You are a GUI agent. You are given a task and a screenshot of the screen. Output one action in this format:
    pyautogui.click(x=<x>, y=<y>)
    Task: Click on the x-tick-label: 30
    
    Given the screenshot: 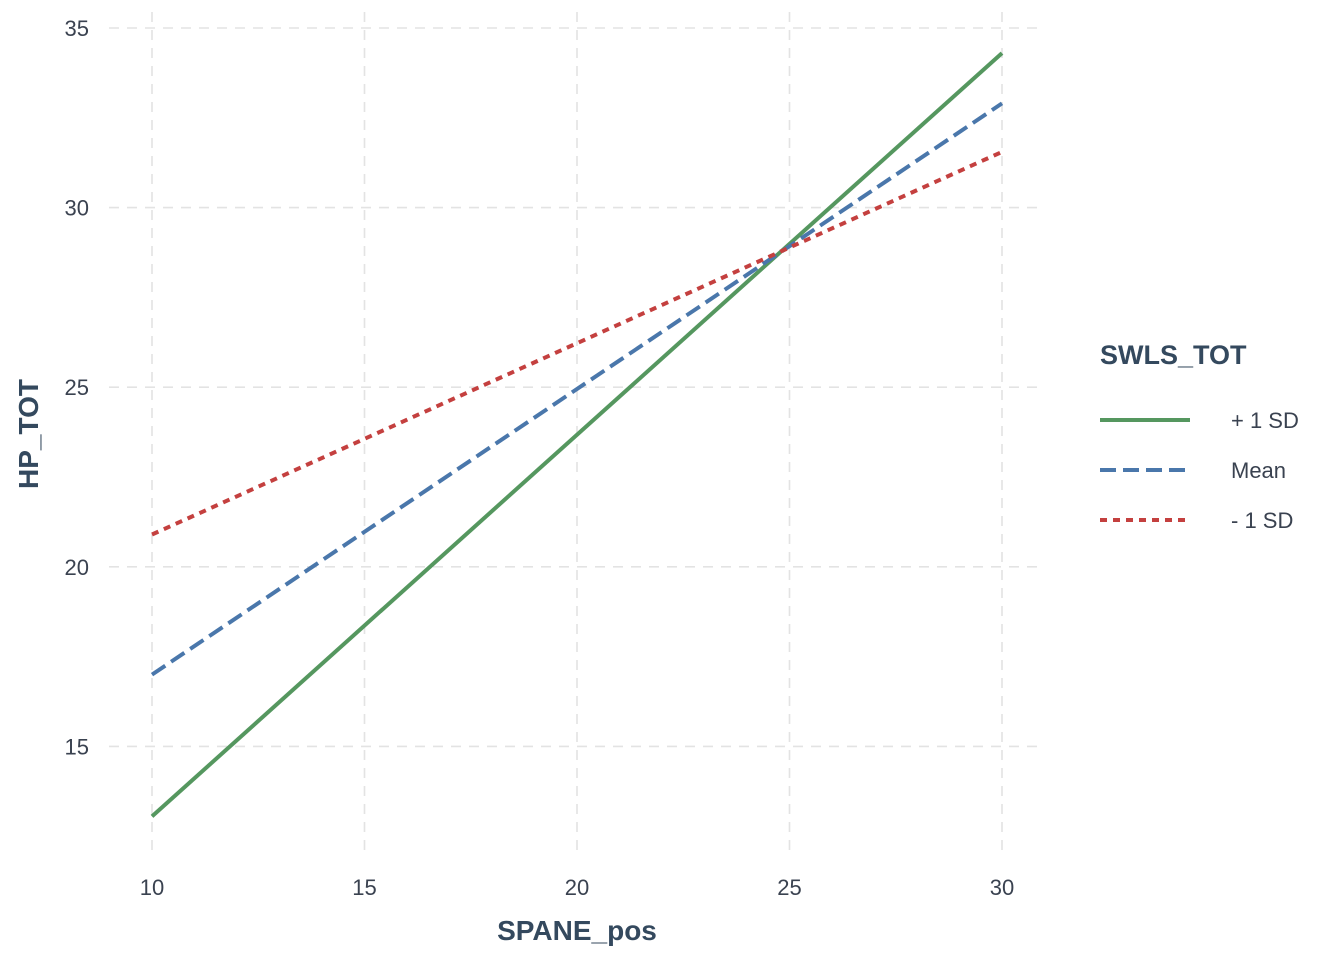 What is the action you would take?
    pyautogui.click(x=1002, y=887)
    